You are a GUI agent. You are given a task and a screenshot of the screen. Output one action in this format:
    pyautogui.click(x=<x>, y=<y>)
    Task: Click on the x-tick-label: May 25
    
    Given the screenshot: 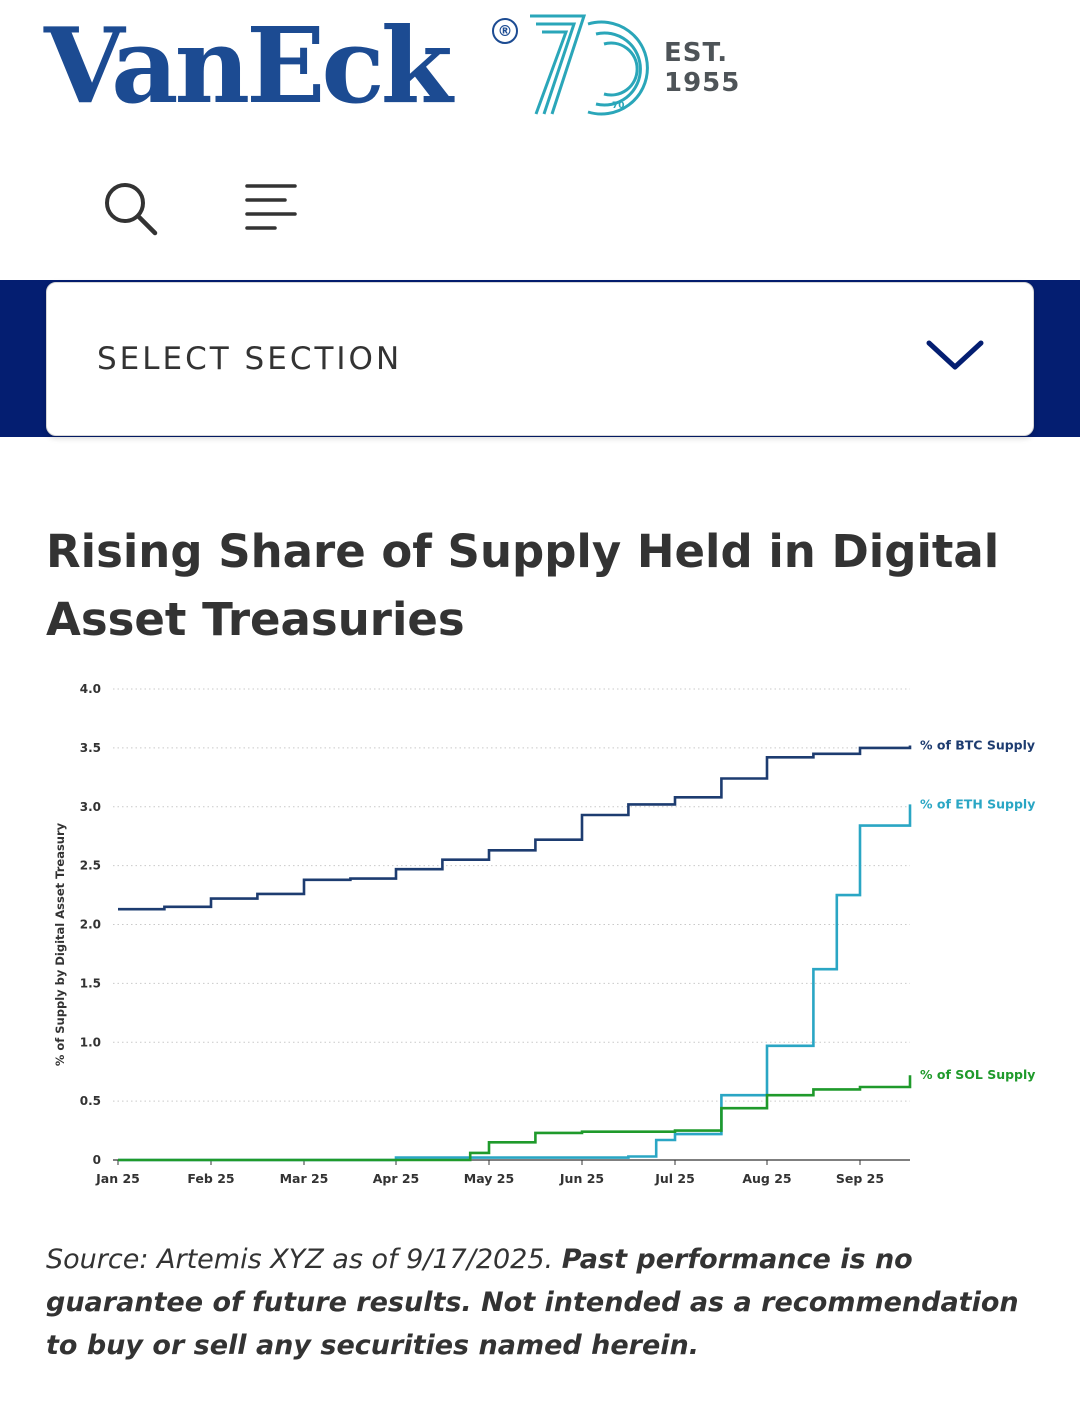 What is the action you would take?
    pyautogui.click(x=489, y=1178)
    